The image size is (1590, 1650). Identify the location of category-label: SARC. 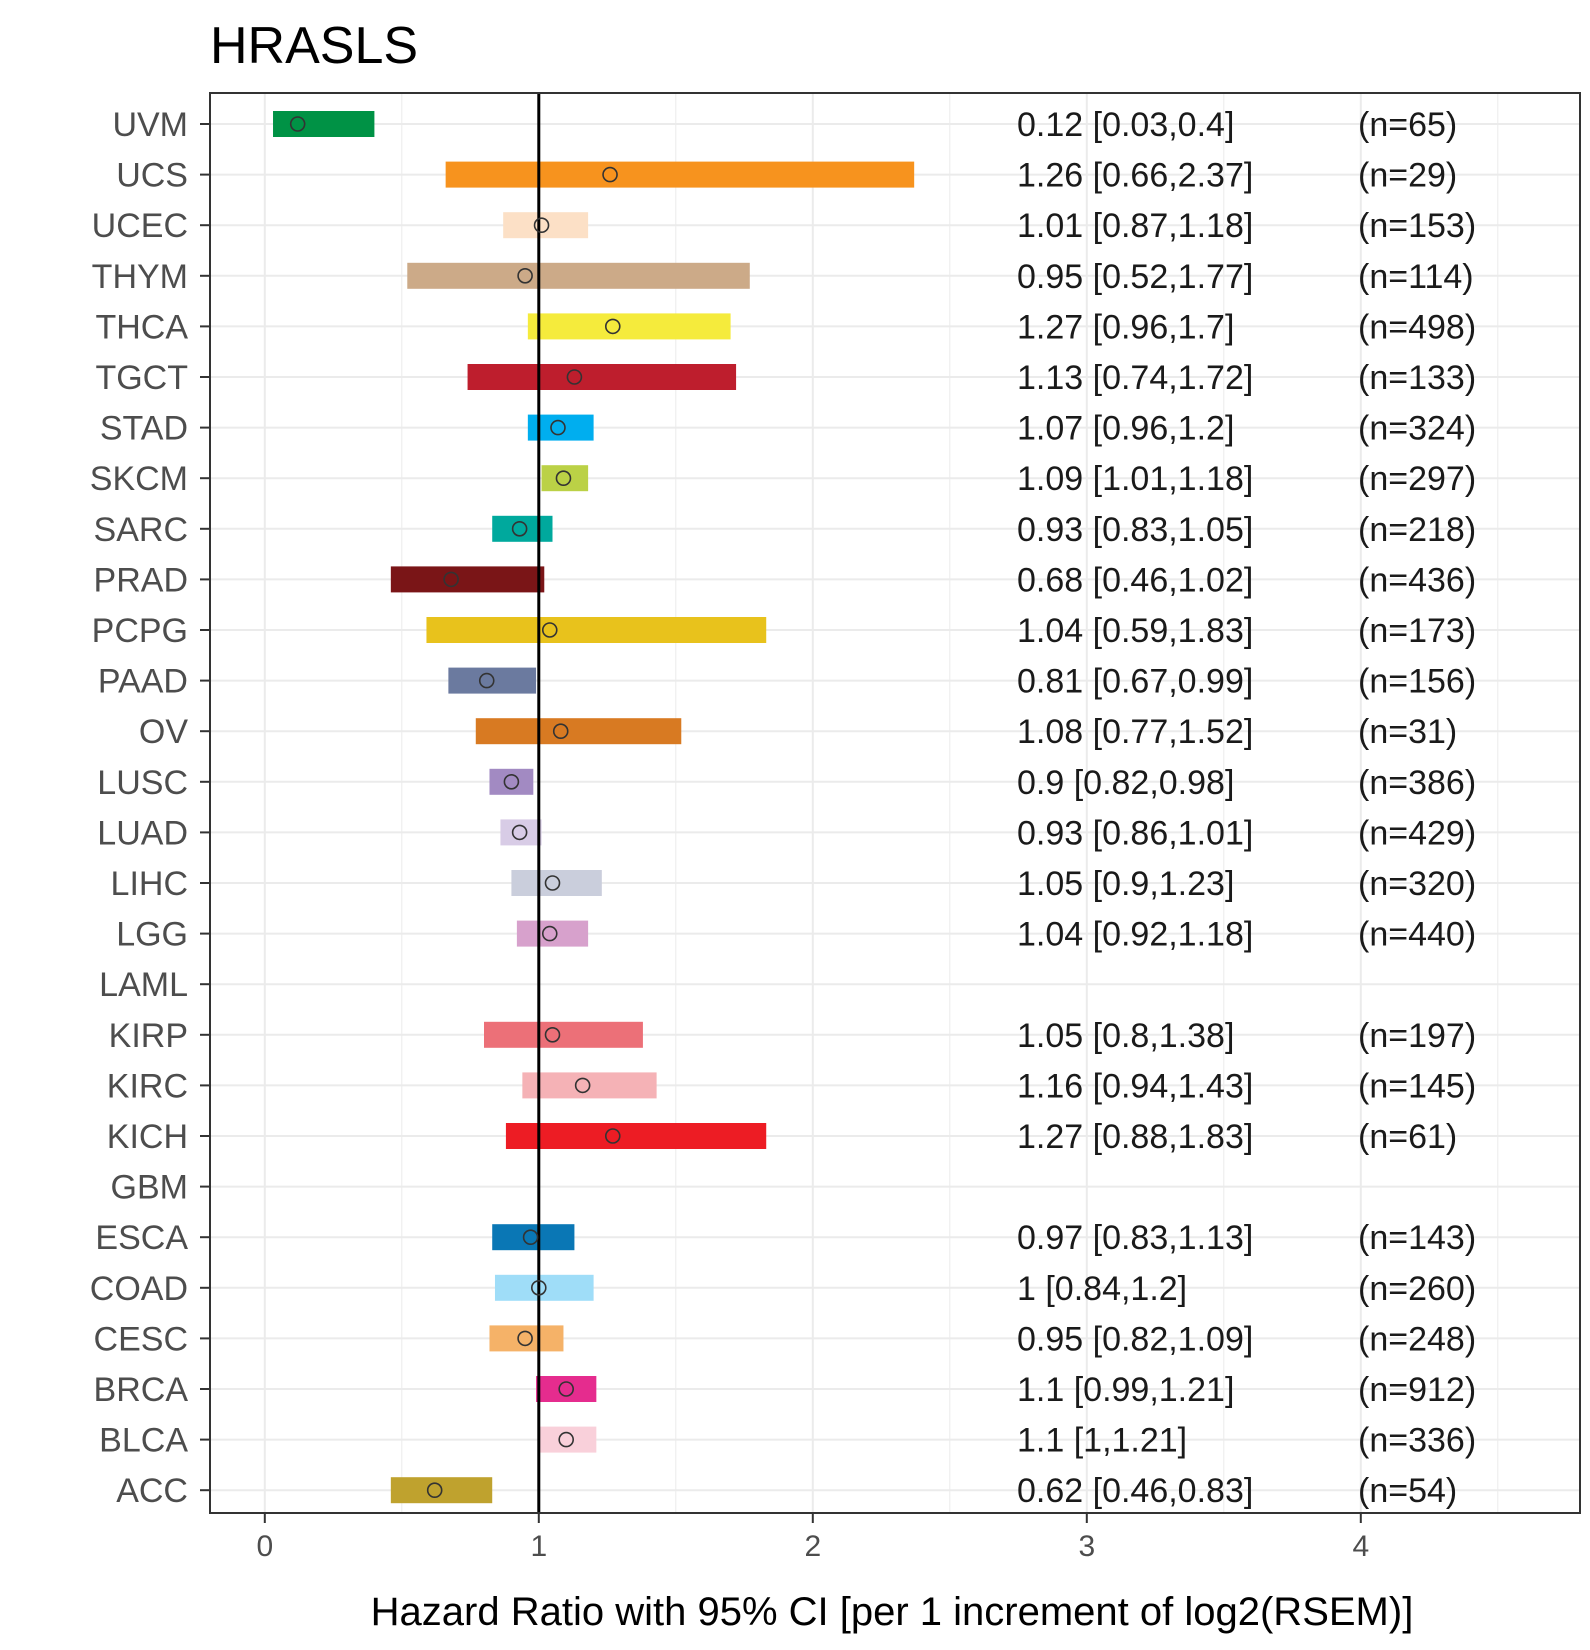
(141, 530).